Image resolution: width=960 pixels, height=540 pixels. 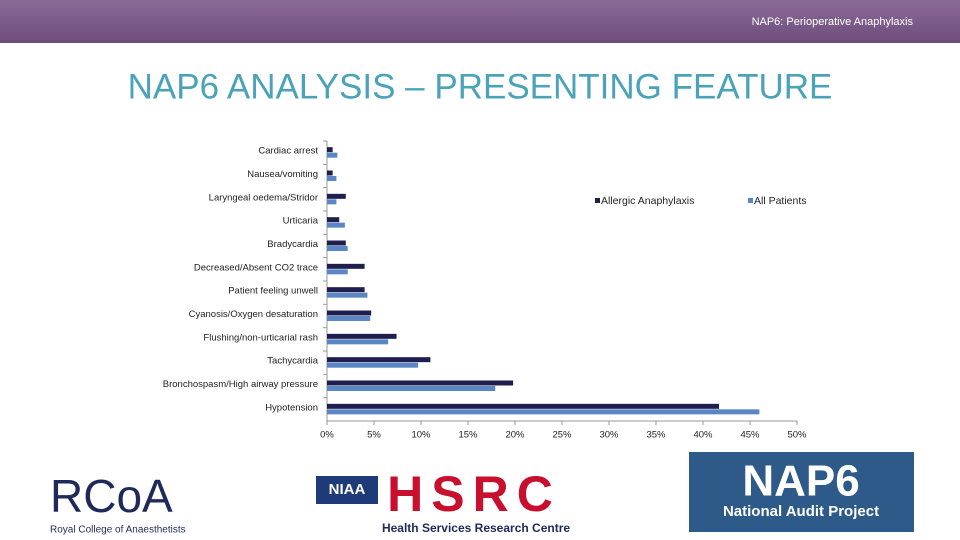 I want to click on rcoa-name: Royal College of Anaesthetists, so click(x=118, y=530).